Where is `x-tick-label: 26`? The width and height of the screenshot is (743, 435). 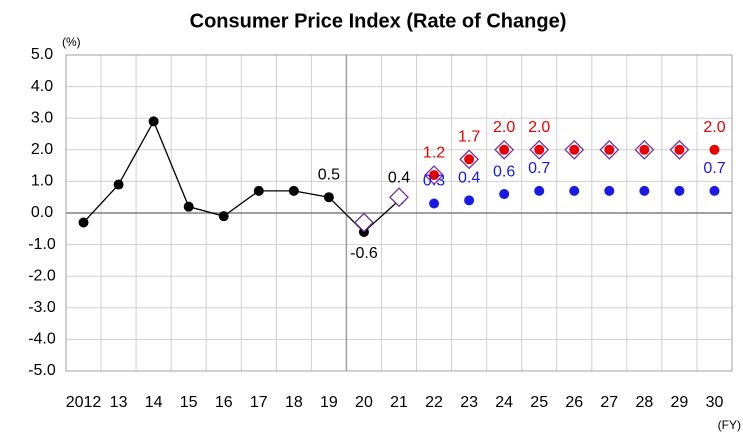
x-tick-label: 26 is located at coordinates (574, 402).